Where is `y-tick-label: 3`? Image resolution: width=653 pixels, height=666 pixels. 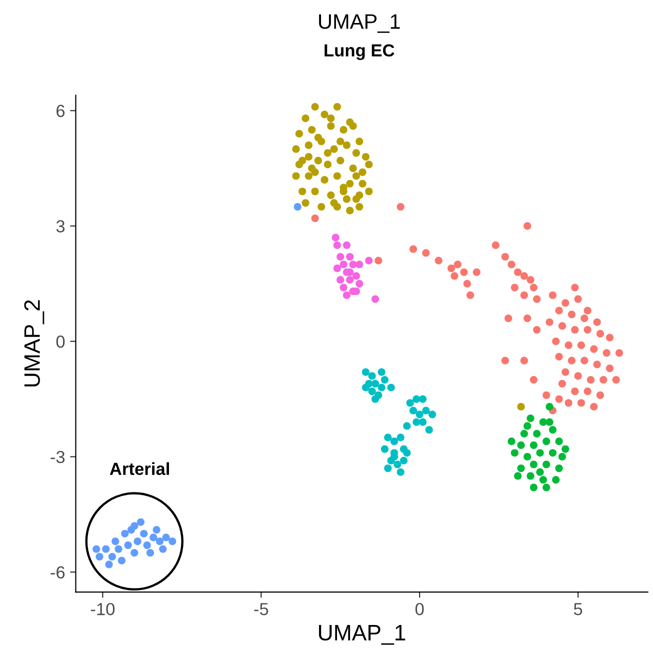
y-tick-label: 3 is located at coordinates (60, 226).